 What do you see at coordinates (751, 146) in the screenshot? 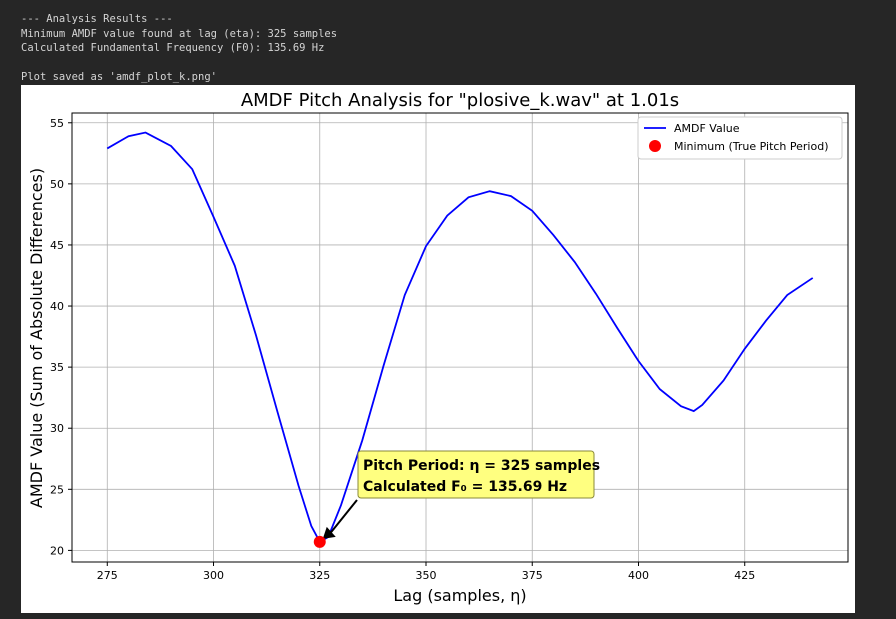
I see `legend-label: Minimum (True Pitch Period)` at bounding box center [751, 146].